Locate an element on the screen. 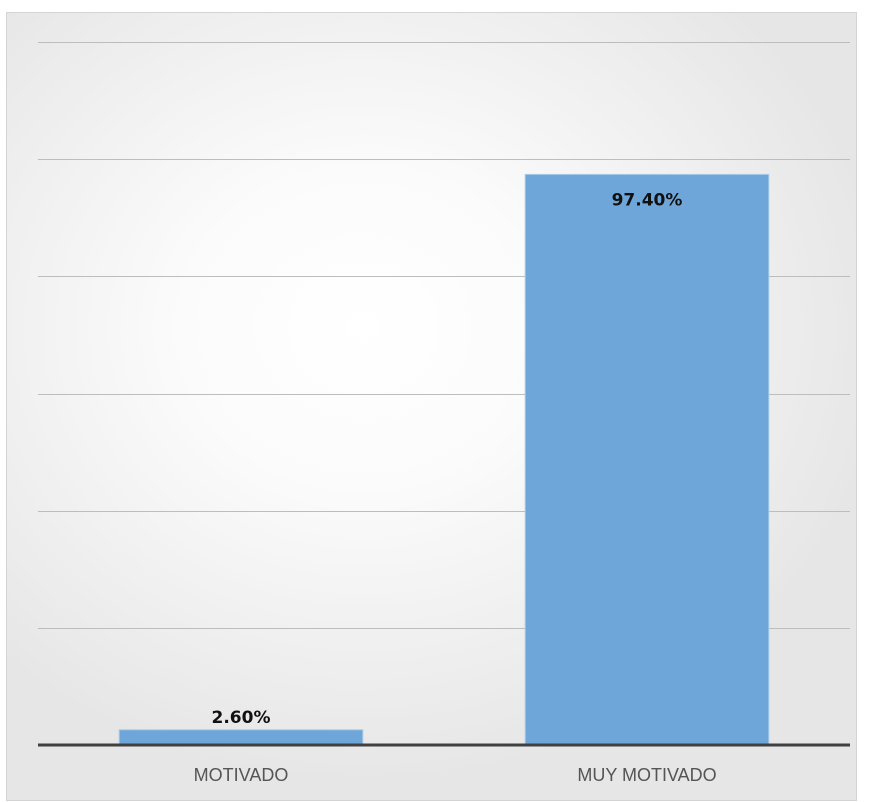 The image size is (869, 802). x-tick-label-motivado: MOTIVADO is located at coordinates (241, 775).